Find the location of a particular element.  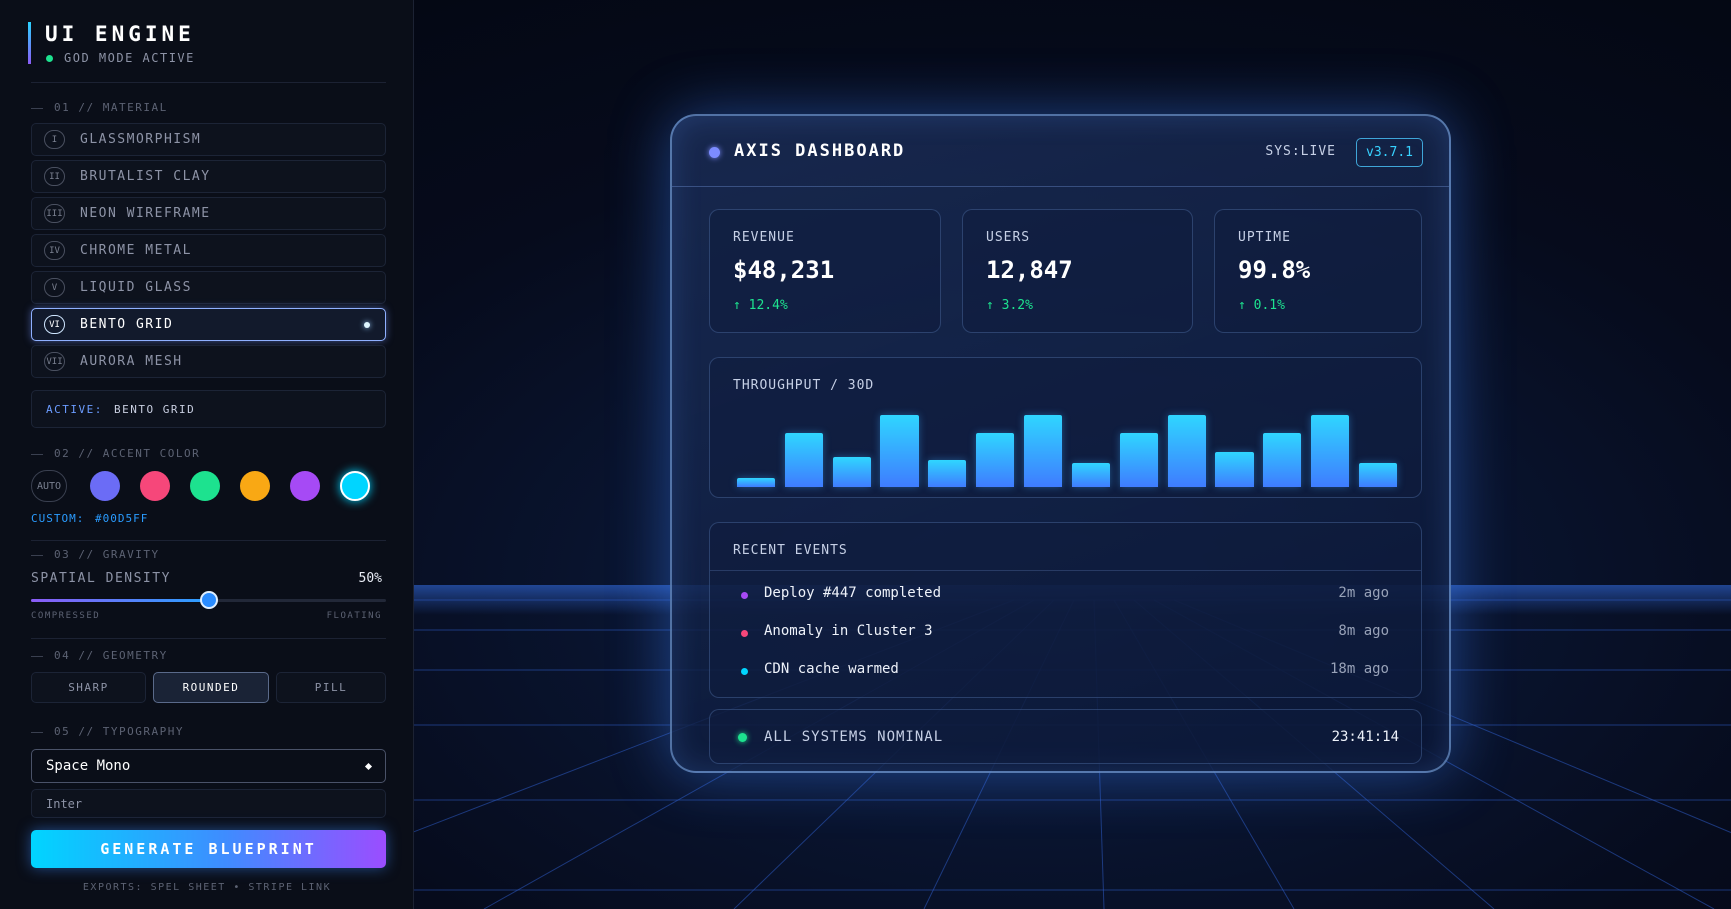

material-option: I GLASSMORPHISM is located at coordinates (208, 139).